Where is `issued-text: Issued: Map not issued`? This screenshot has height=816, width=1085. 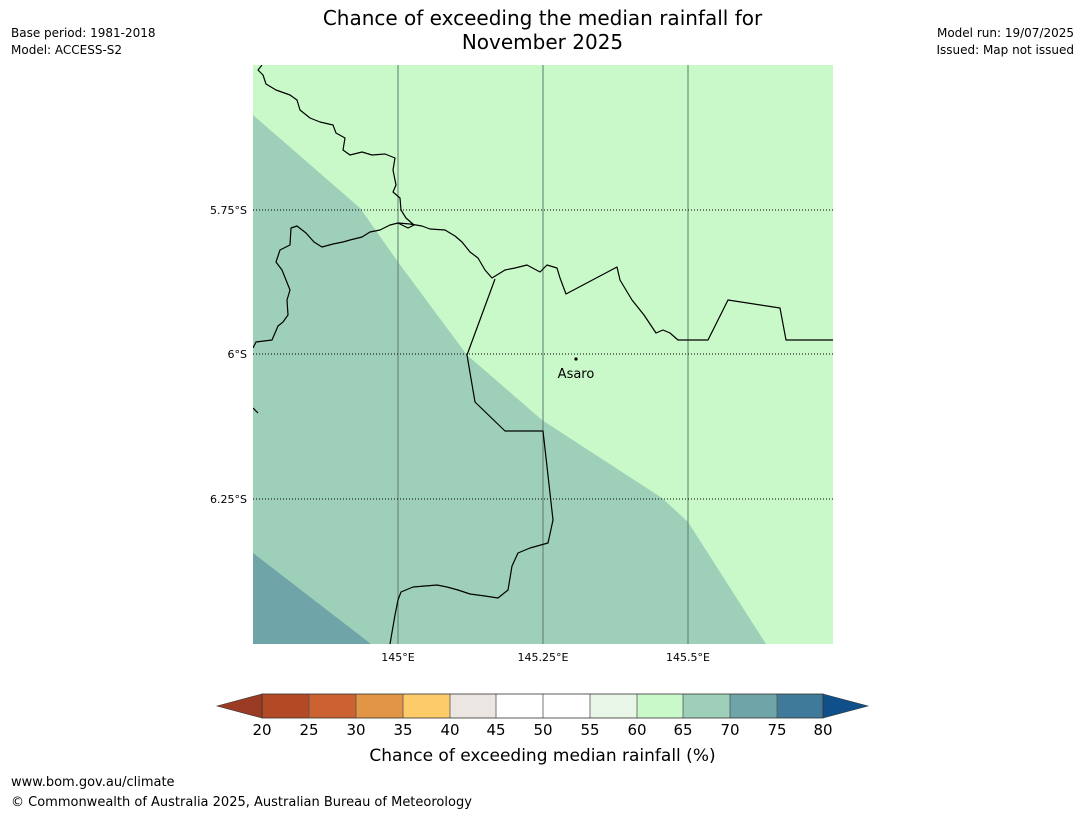
issued-text: Issued: Map not issued is located at coordinates (1005, 50).